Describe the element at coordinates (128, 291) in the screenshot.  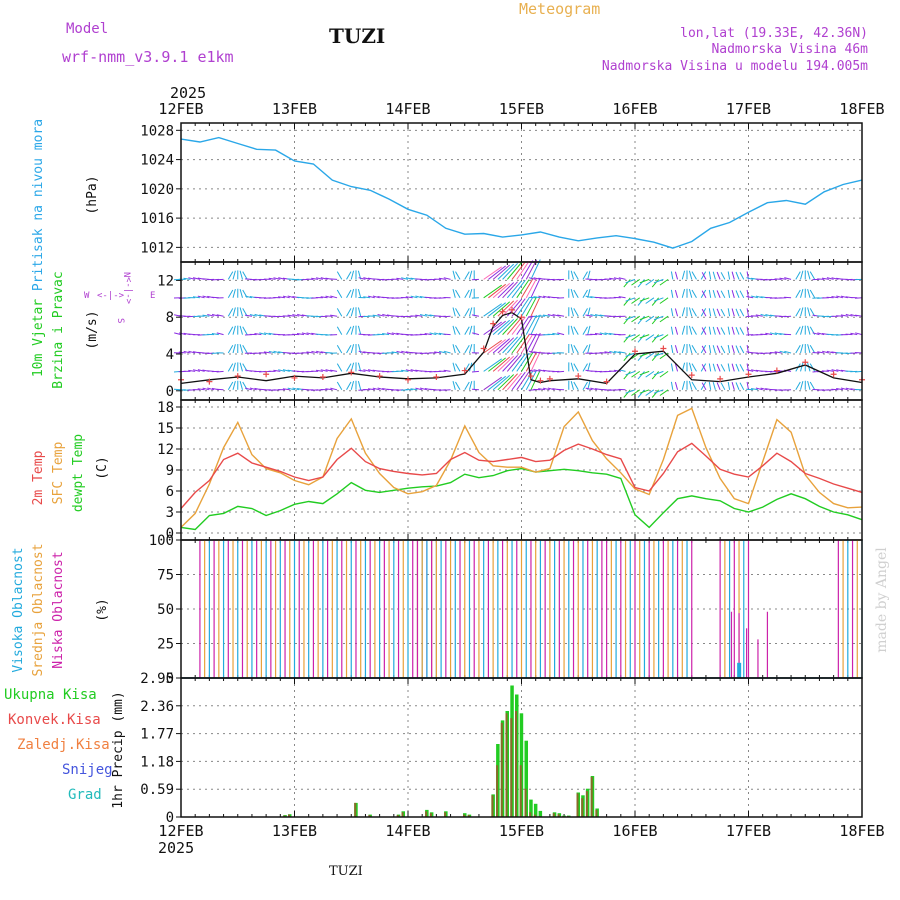
I see `compass-arrows-vertical: <-|->` at that location.